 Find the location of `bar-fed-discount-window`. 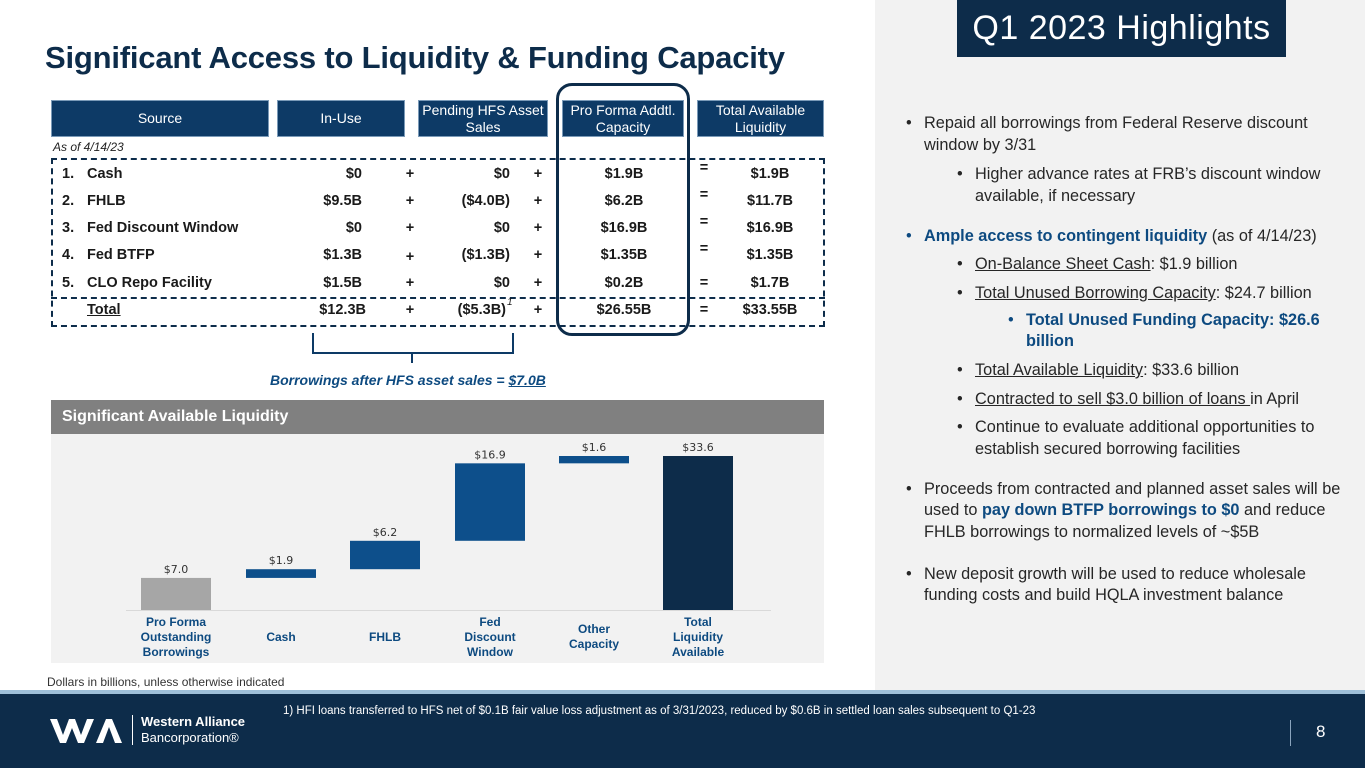

bar-fed-discount-window is located at coordinates (490, 502).